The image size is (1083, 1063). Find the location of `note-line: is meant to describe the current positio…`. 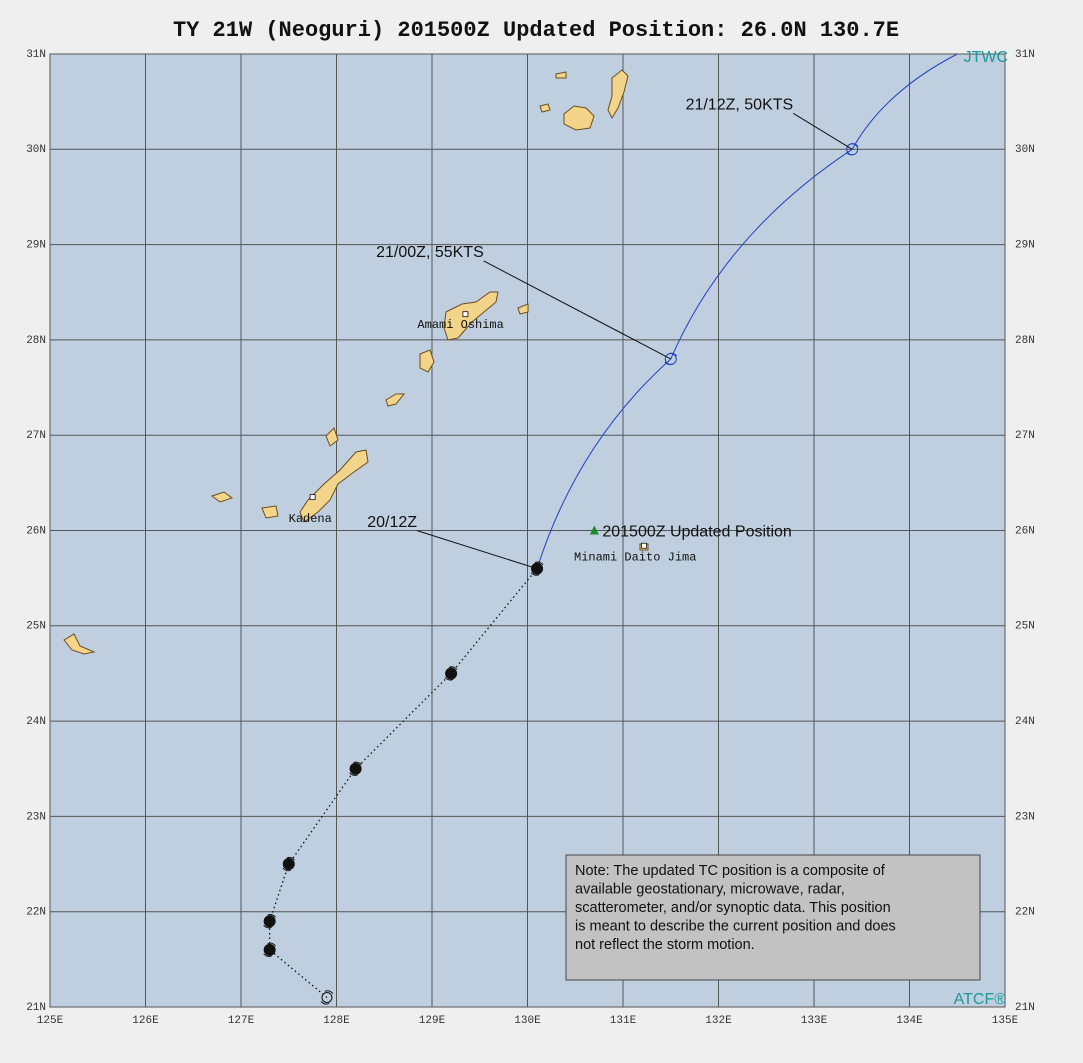

note-line: is meant to describe the current positio… is located at coordinates (735, 927).